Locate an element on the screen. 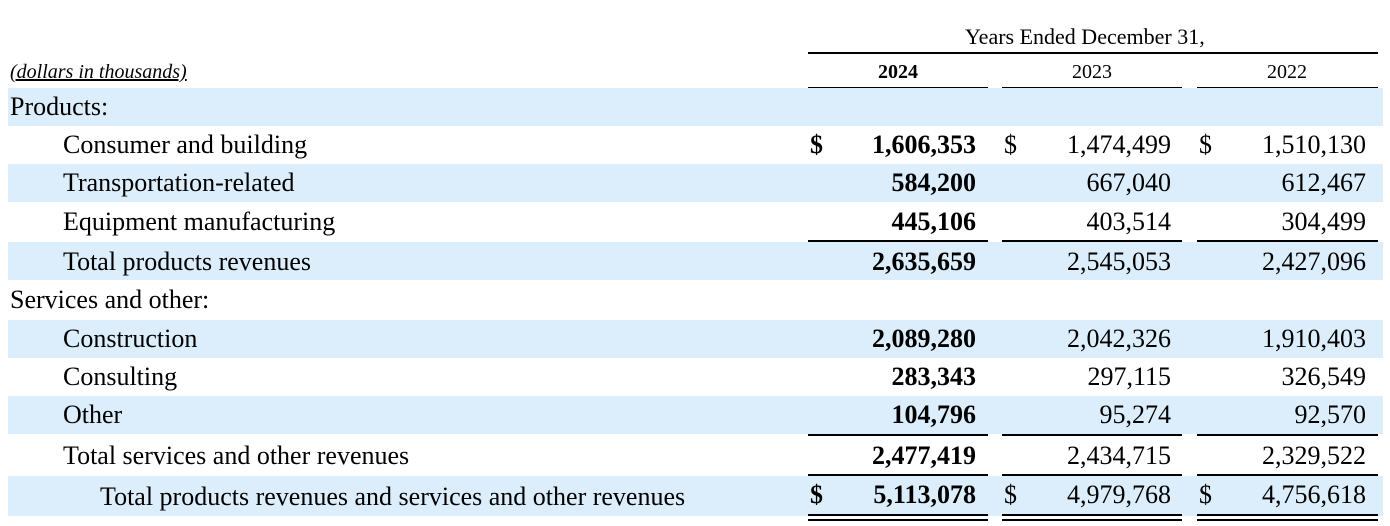  value-2023: 4,979,768 is located at coordinates (1119, 494).